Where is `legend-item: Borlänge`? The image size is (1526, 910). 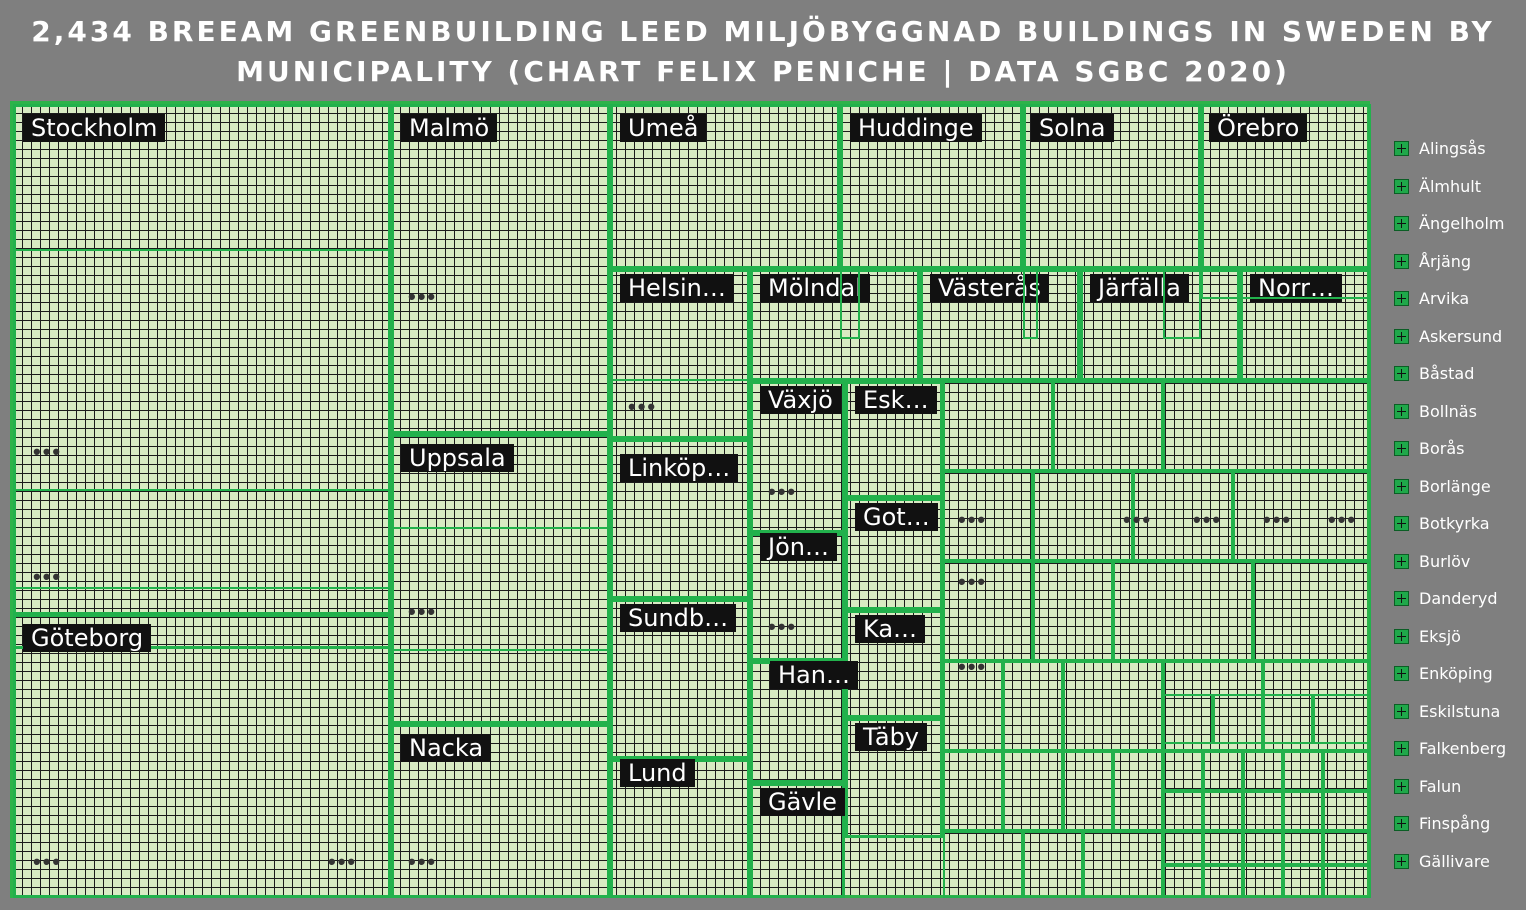
legend-item: Borlänge is located at coordinates (1459, 487).